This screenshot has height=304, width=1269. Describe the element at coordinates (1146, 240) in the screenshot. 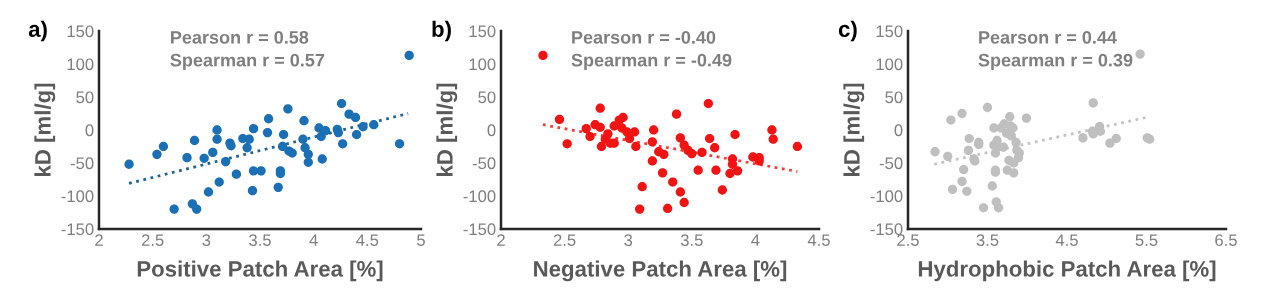

I see `x-tick-label: 5.5` at that location.